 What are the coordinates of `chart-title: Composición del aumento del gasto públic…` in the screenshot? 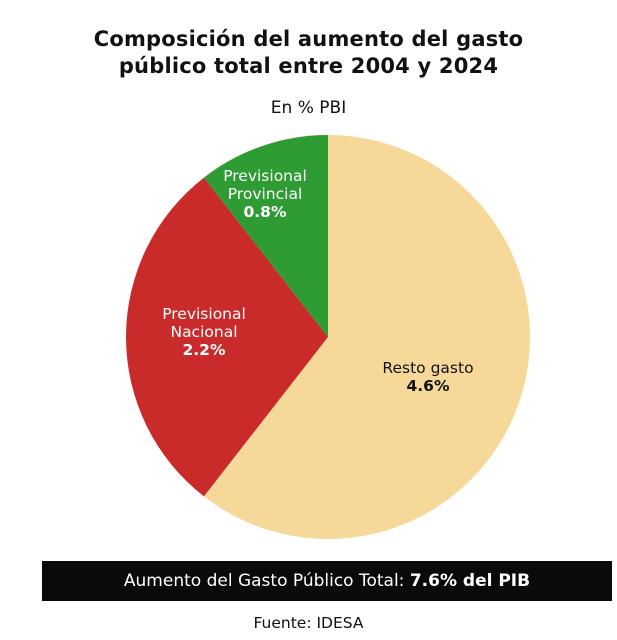 It's located at (308, 53).